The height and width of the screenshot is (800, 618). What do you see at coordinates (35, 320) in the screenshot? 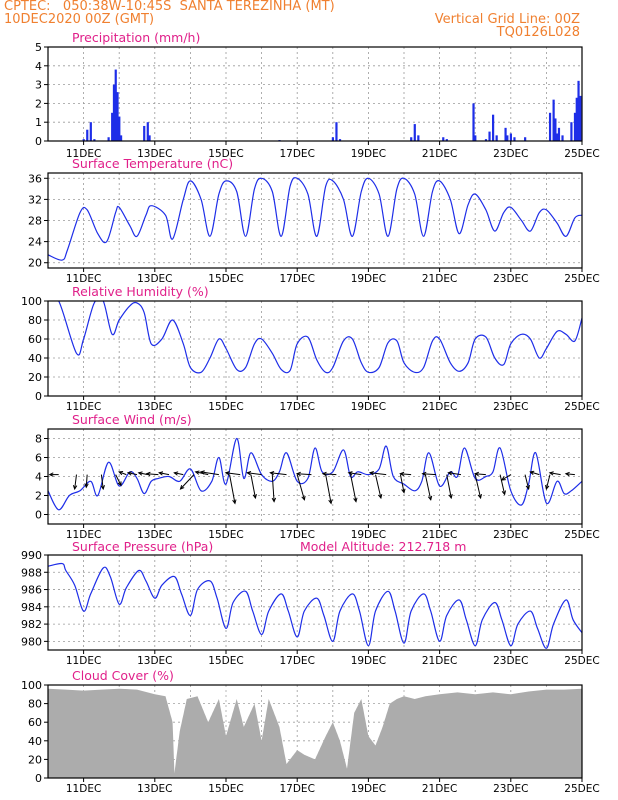
I see `y-tick-label: 80` at bounding box center [35, 320].